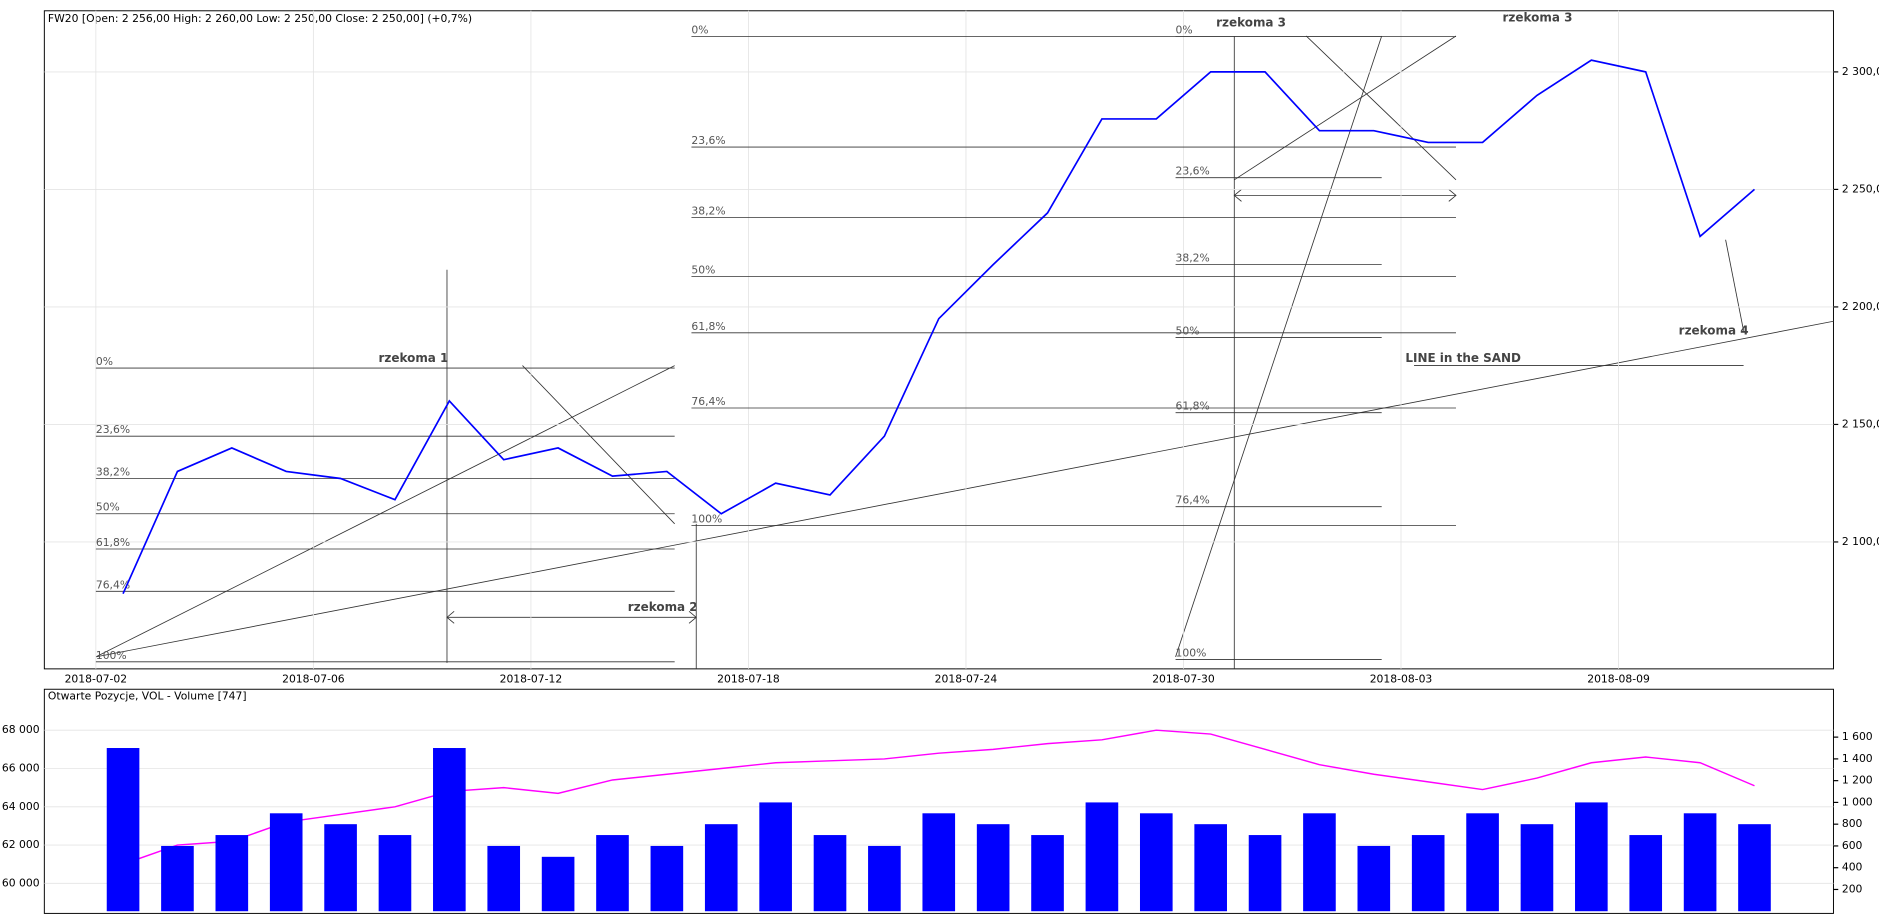 Image resolution: width=1879 pixels, height=917 pixels. What do you see at coordinates (21, 806) in the screenshot?
I see `y-tick-label: 64 000` at bounding box center [21, 806].